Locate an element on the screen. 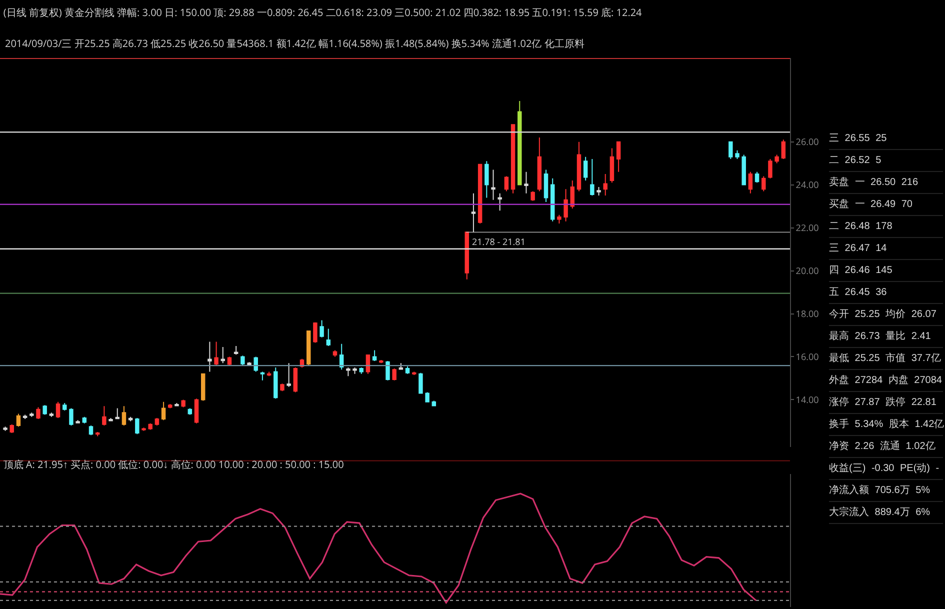 The height and width of the screenshot is (609, 945). text: 二 26.52 5 is located at coordinates (855, 160).